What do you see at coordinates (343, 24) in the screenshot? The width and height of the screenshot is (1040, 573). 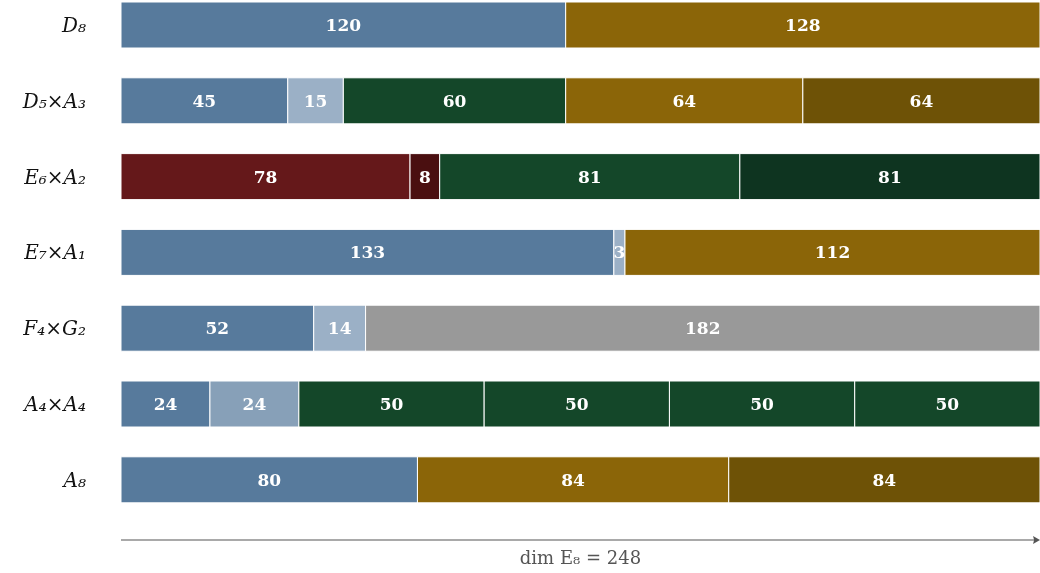 I see `data-label: 120` at bounding box center [343, 24].